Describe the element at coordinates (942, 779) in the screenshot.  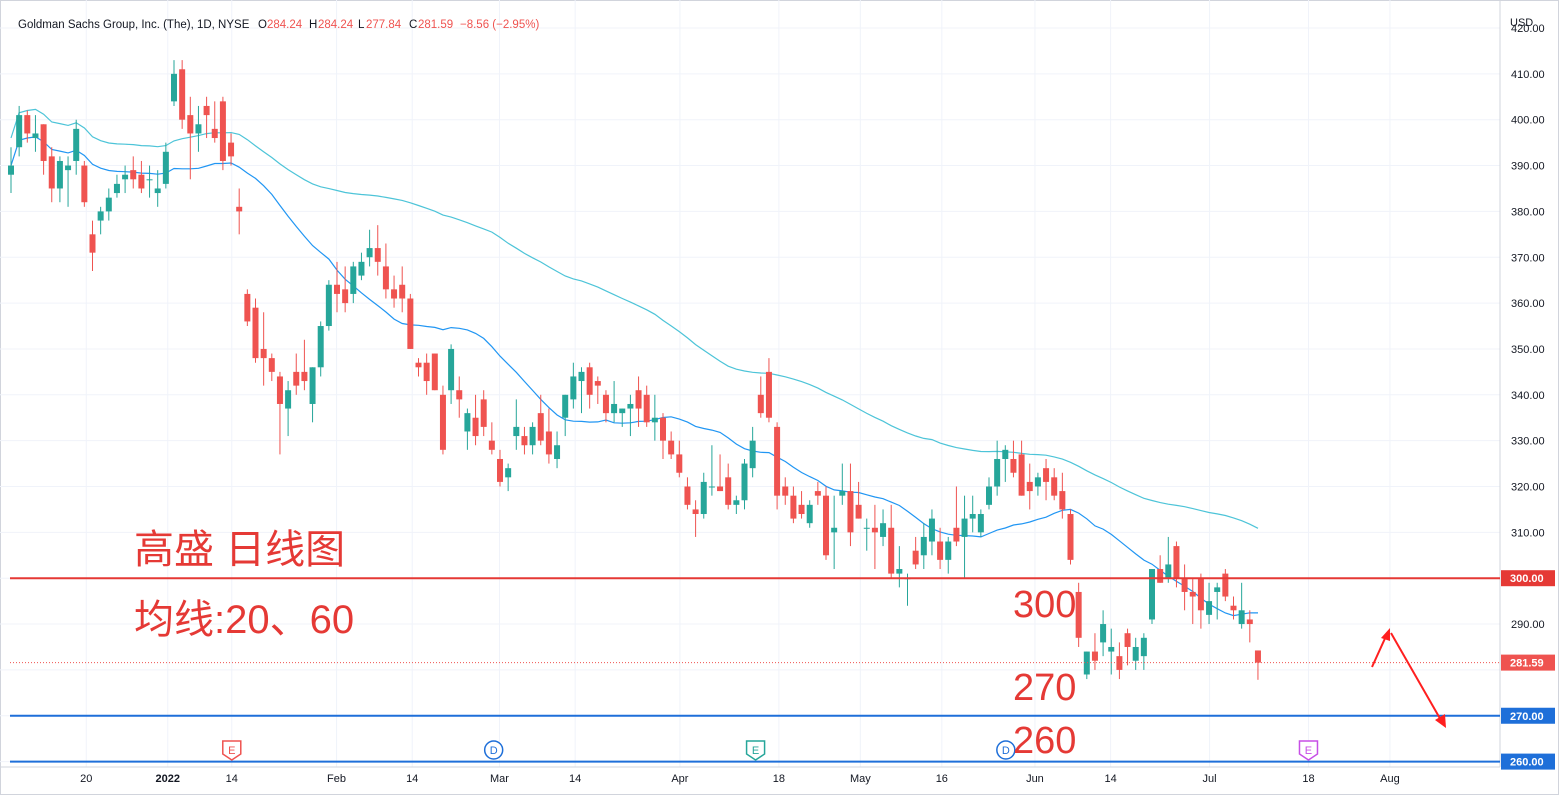
I see `time-tick-label: 16` at that location.